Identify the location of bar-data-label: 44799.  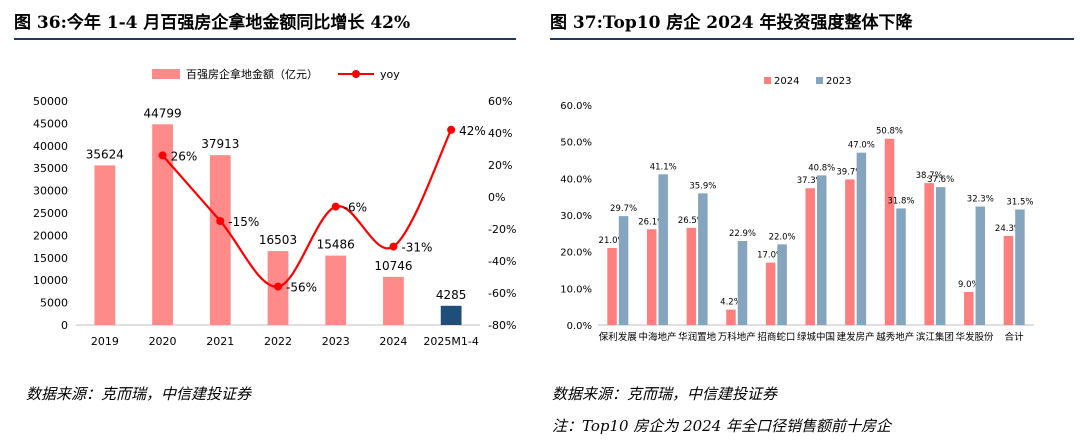
(162, 113).